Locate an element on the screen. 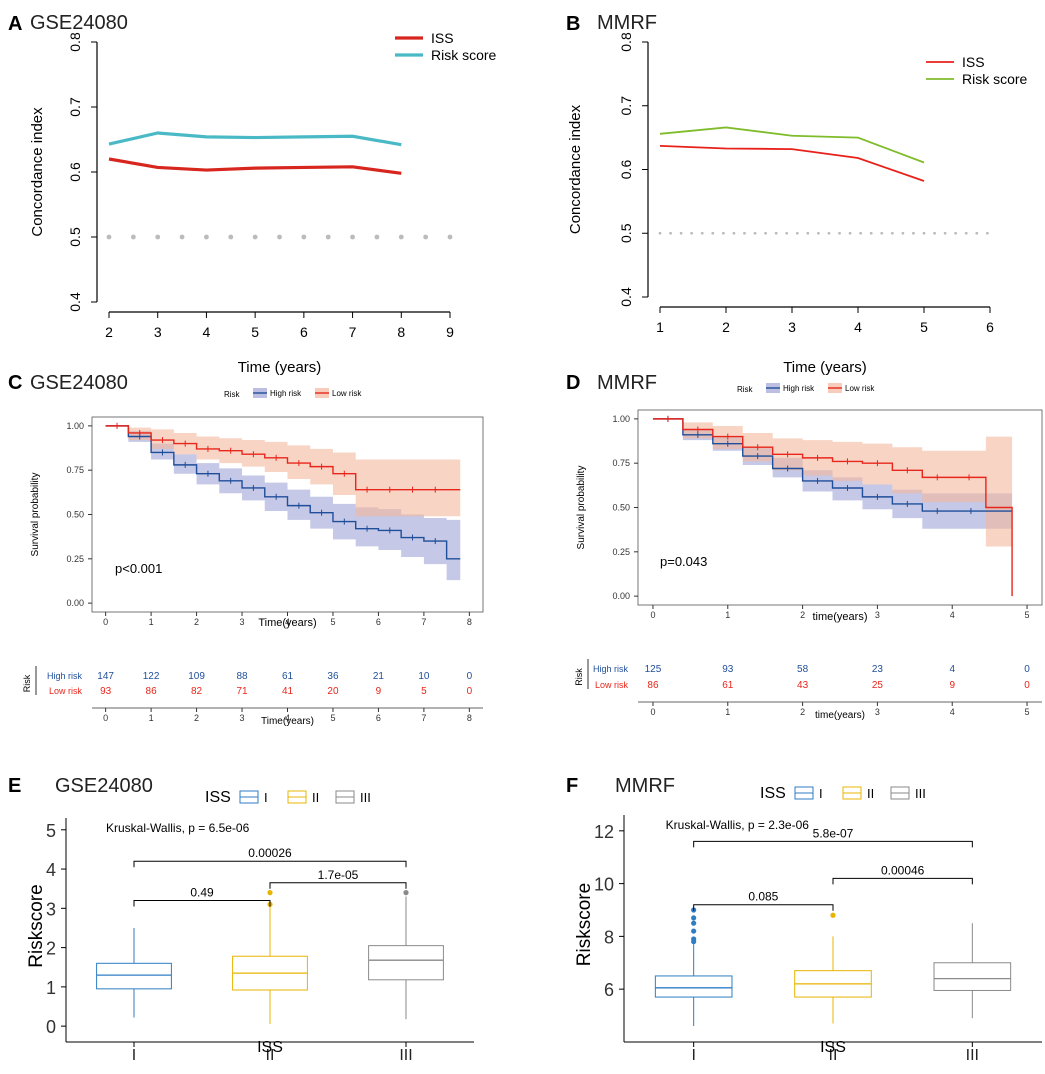 The height and width of the screenshot is (1074, 1045). x-tick-label: 8 is located at coordinates (469, 622).